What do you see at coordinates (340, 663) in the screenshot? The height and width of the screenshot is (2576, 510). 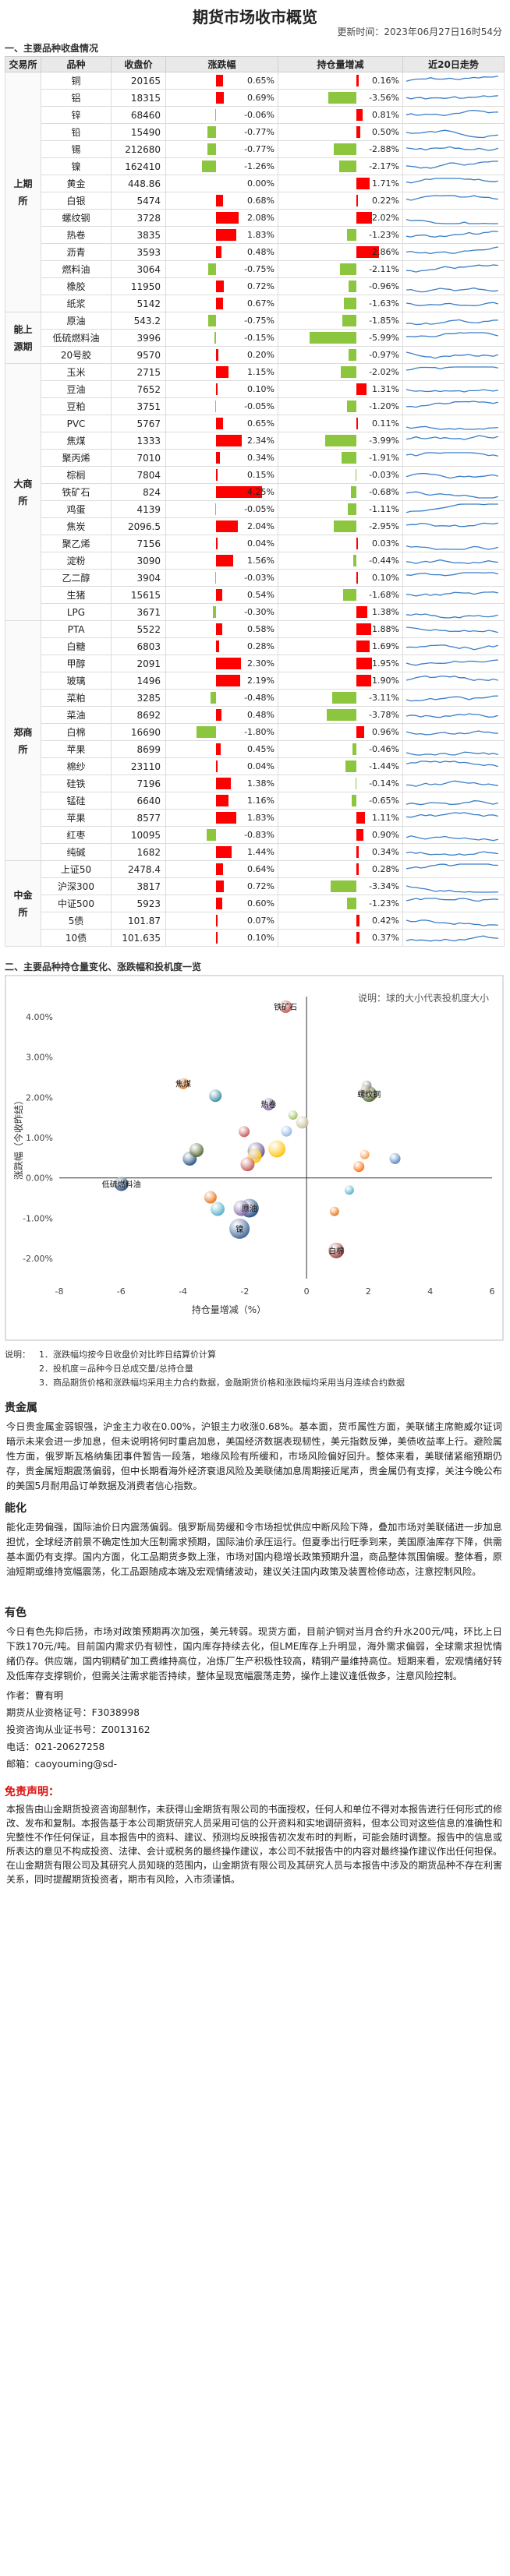 I see `oi-change-cell: 1.95%` at bounding box center [340, 663].